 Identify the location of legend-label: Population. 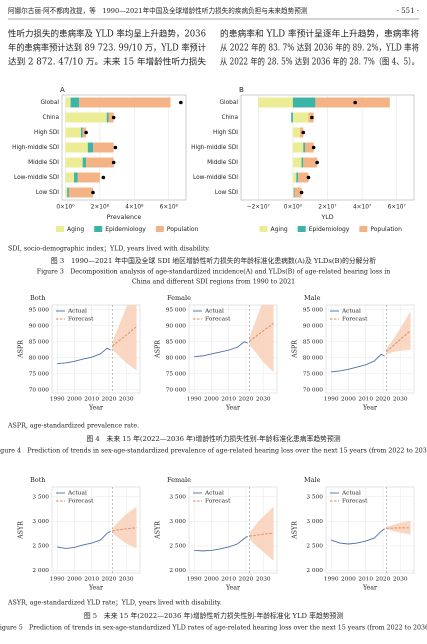
(386, 229).